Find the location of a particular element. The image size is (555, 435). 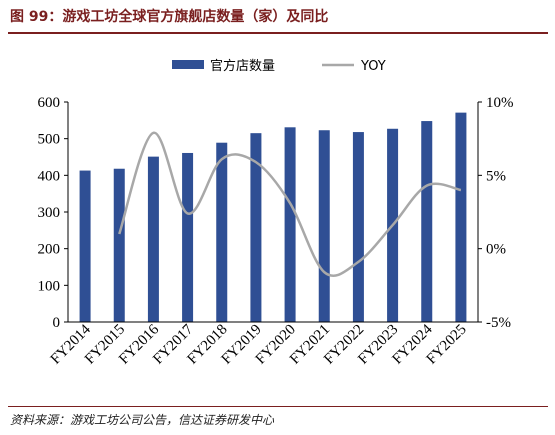

left-tick-label: 400 is located at coordinates (49, 176).